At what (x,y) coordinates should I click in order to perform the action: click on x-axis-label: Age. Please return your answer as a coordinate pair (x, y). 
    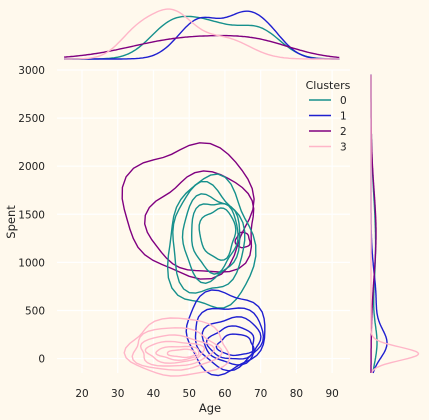
    Looking at the image, I should click on (210, 408).